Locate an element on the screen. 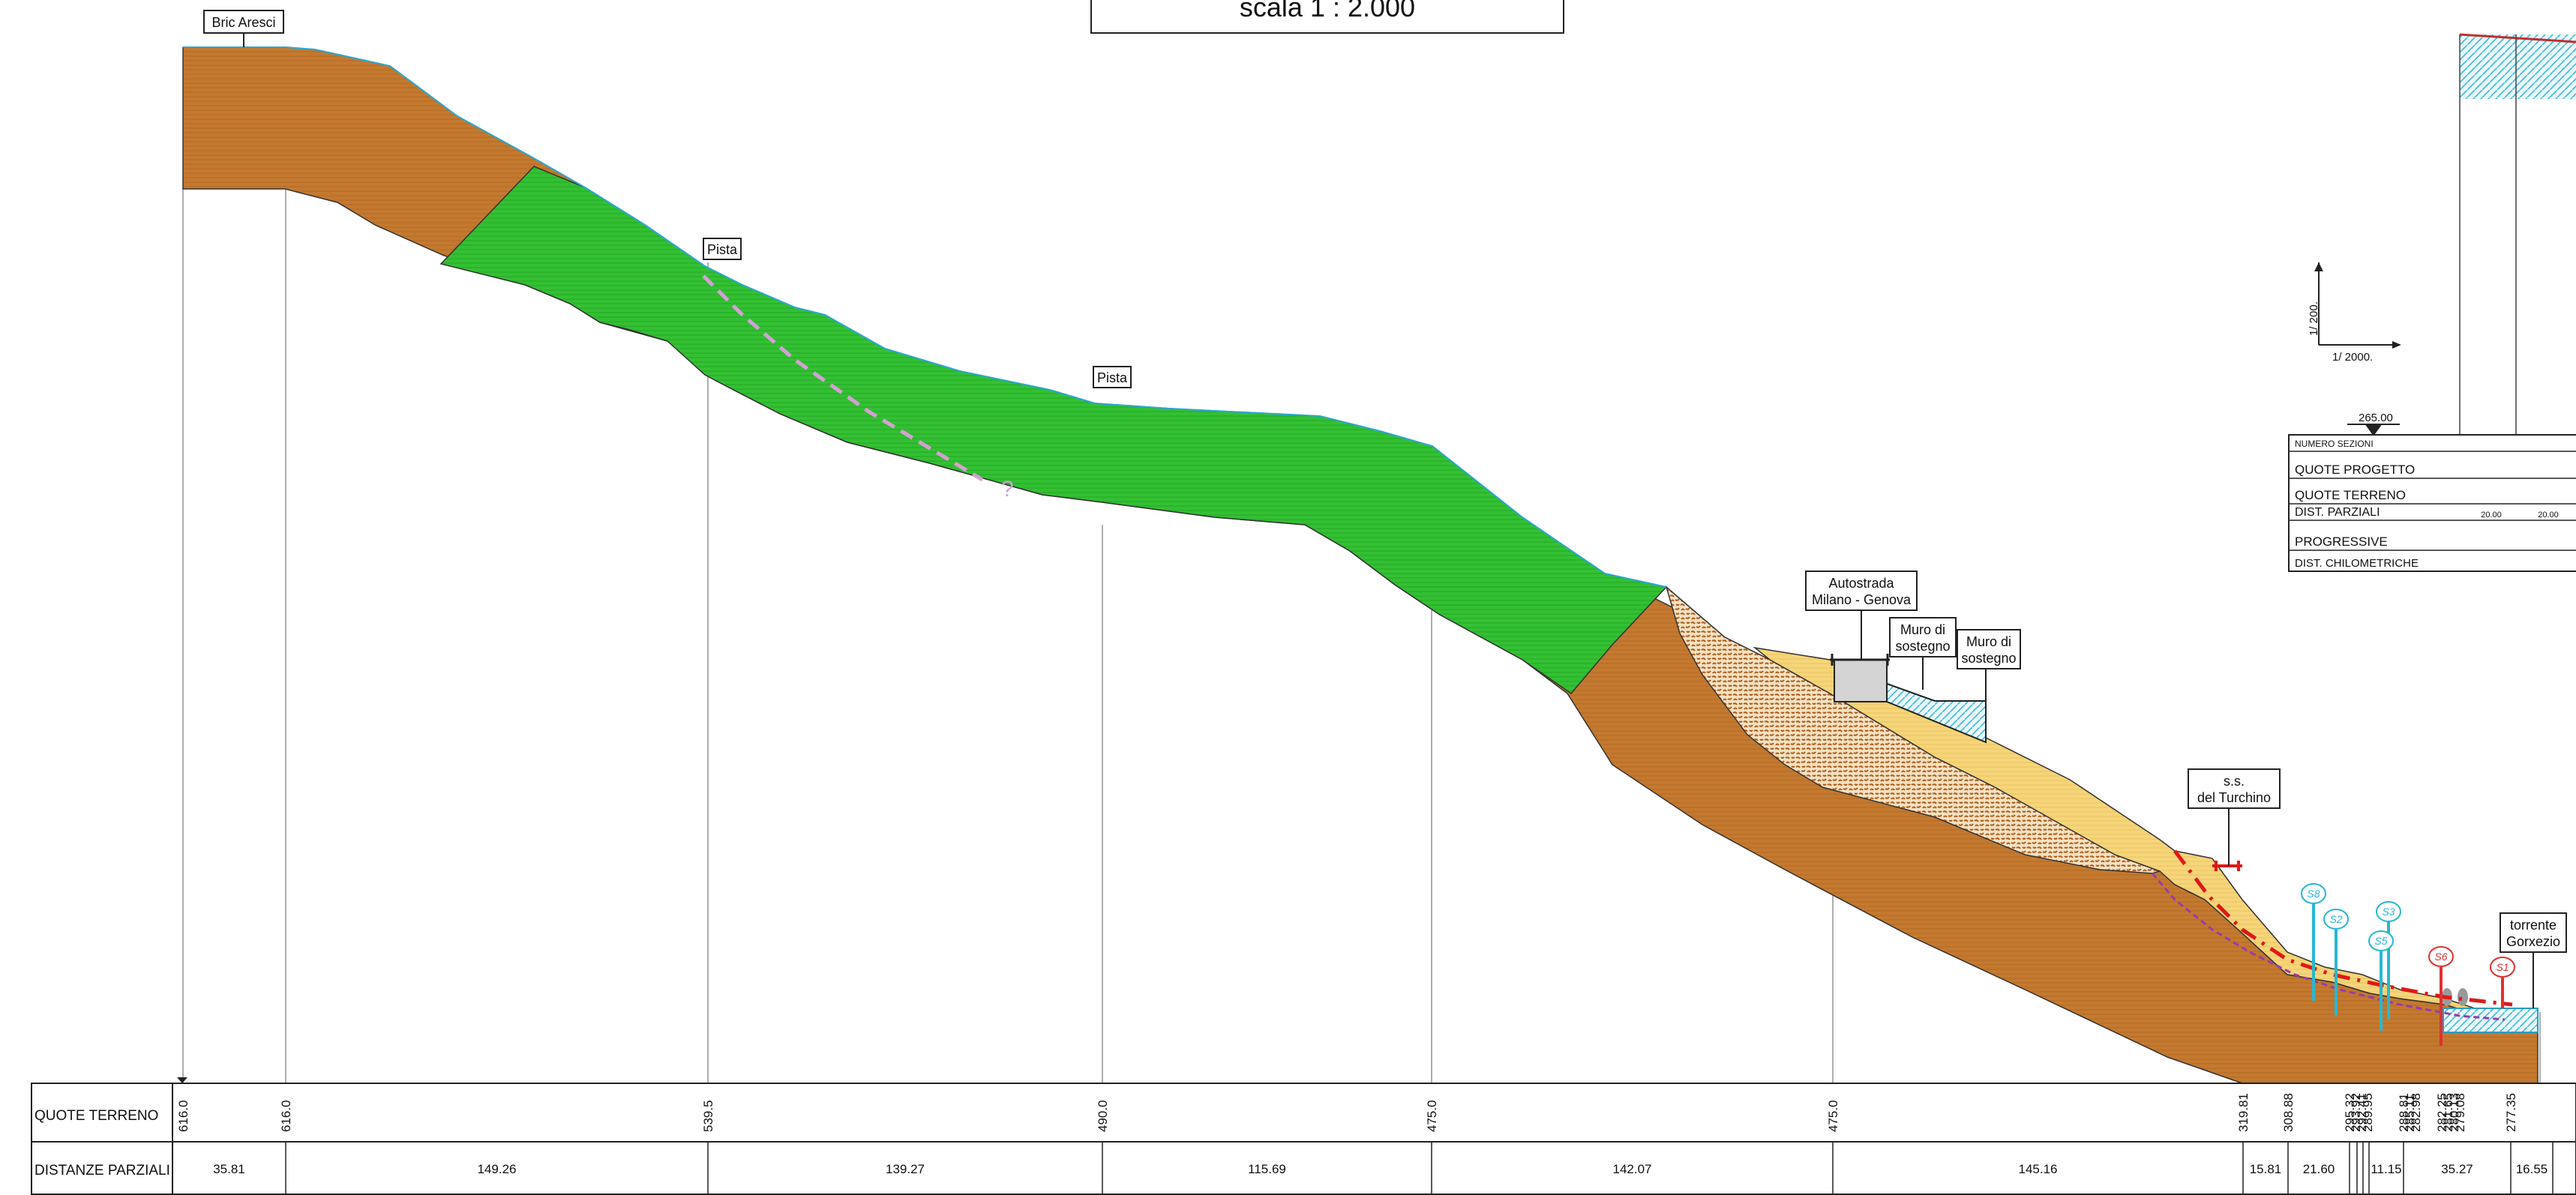 This screenshot has height=1195, width=2576. elevation-value: 293.92 is located at coordinates (2356, 1112).